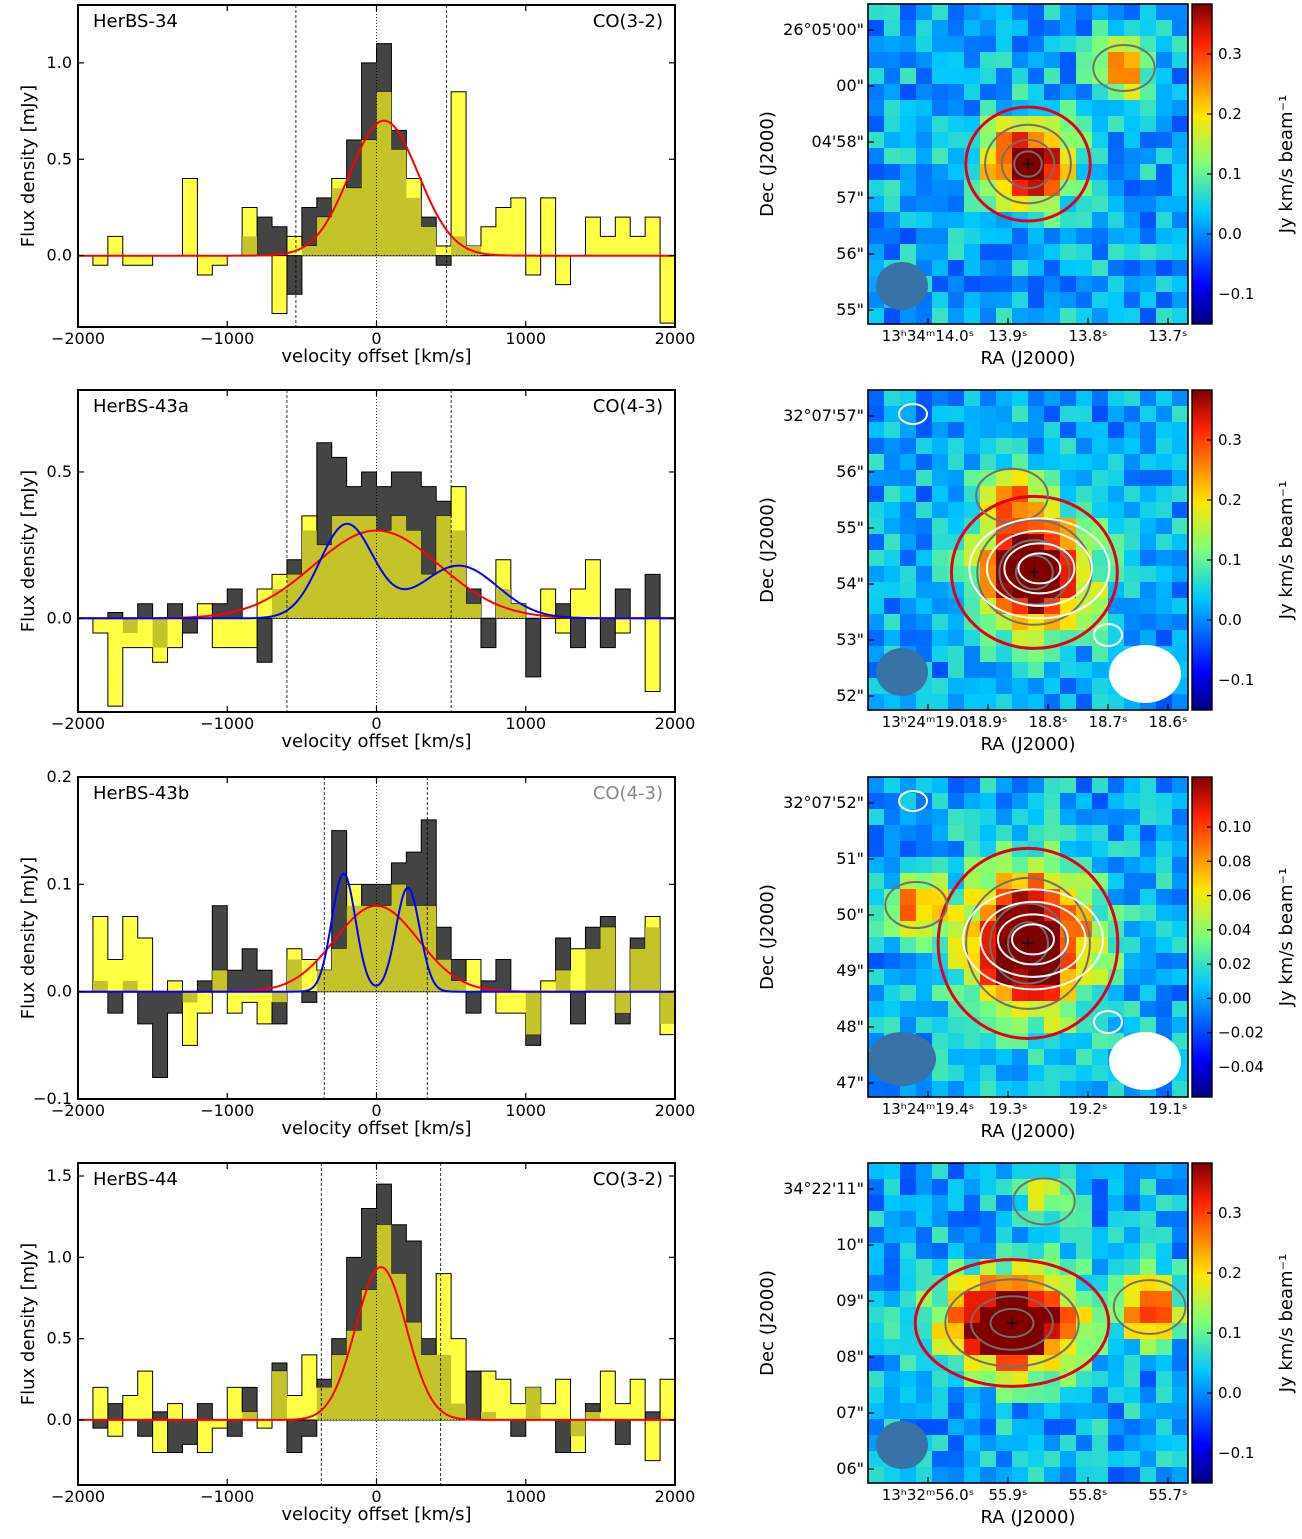 The image size is (1302, 1539). What do you see at coordinates (916, 905) in the screenshot?
I see `map-contour` at bounding box center [916, 905].